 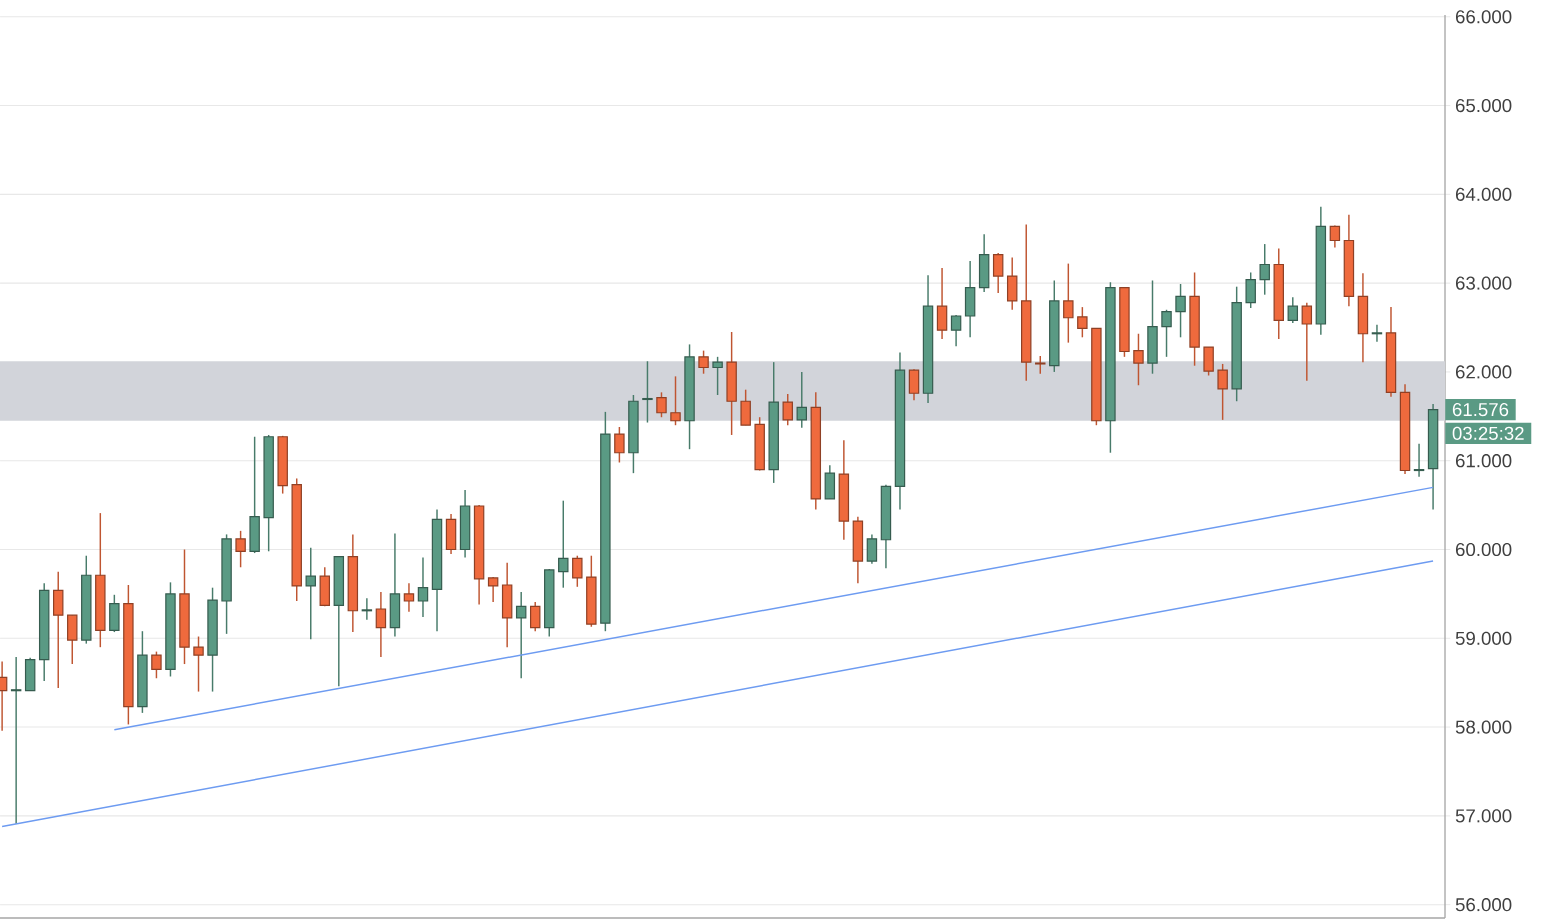 What do you see at coordinates (1483, 283) in the screenshot?
I see `y-tick-label: 63.000` at bounding box center [1483, 283].